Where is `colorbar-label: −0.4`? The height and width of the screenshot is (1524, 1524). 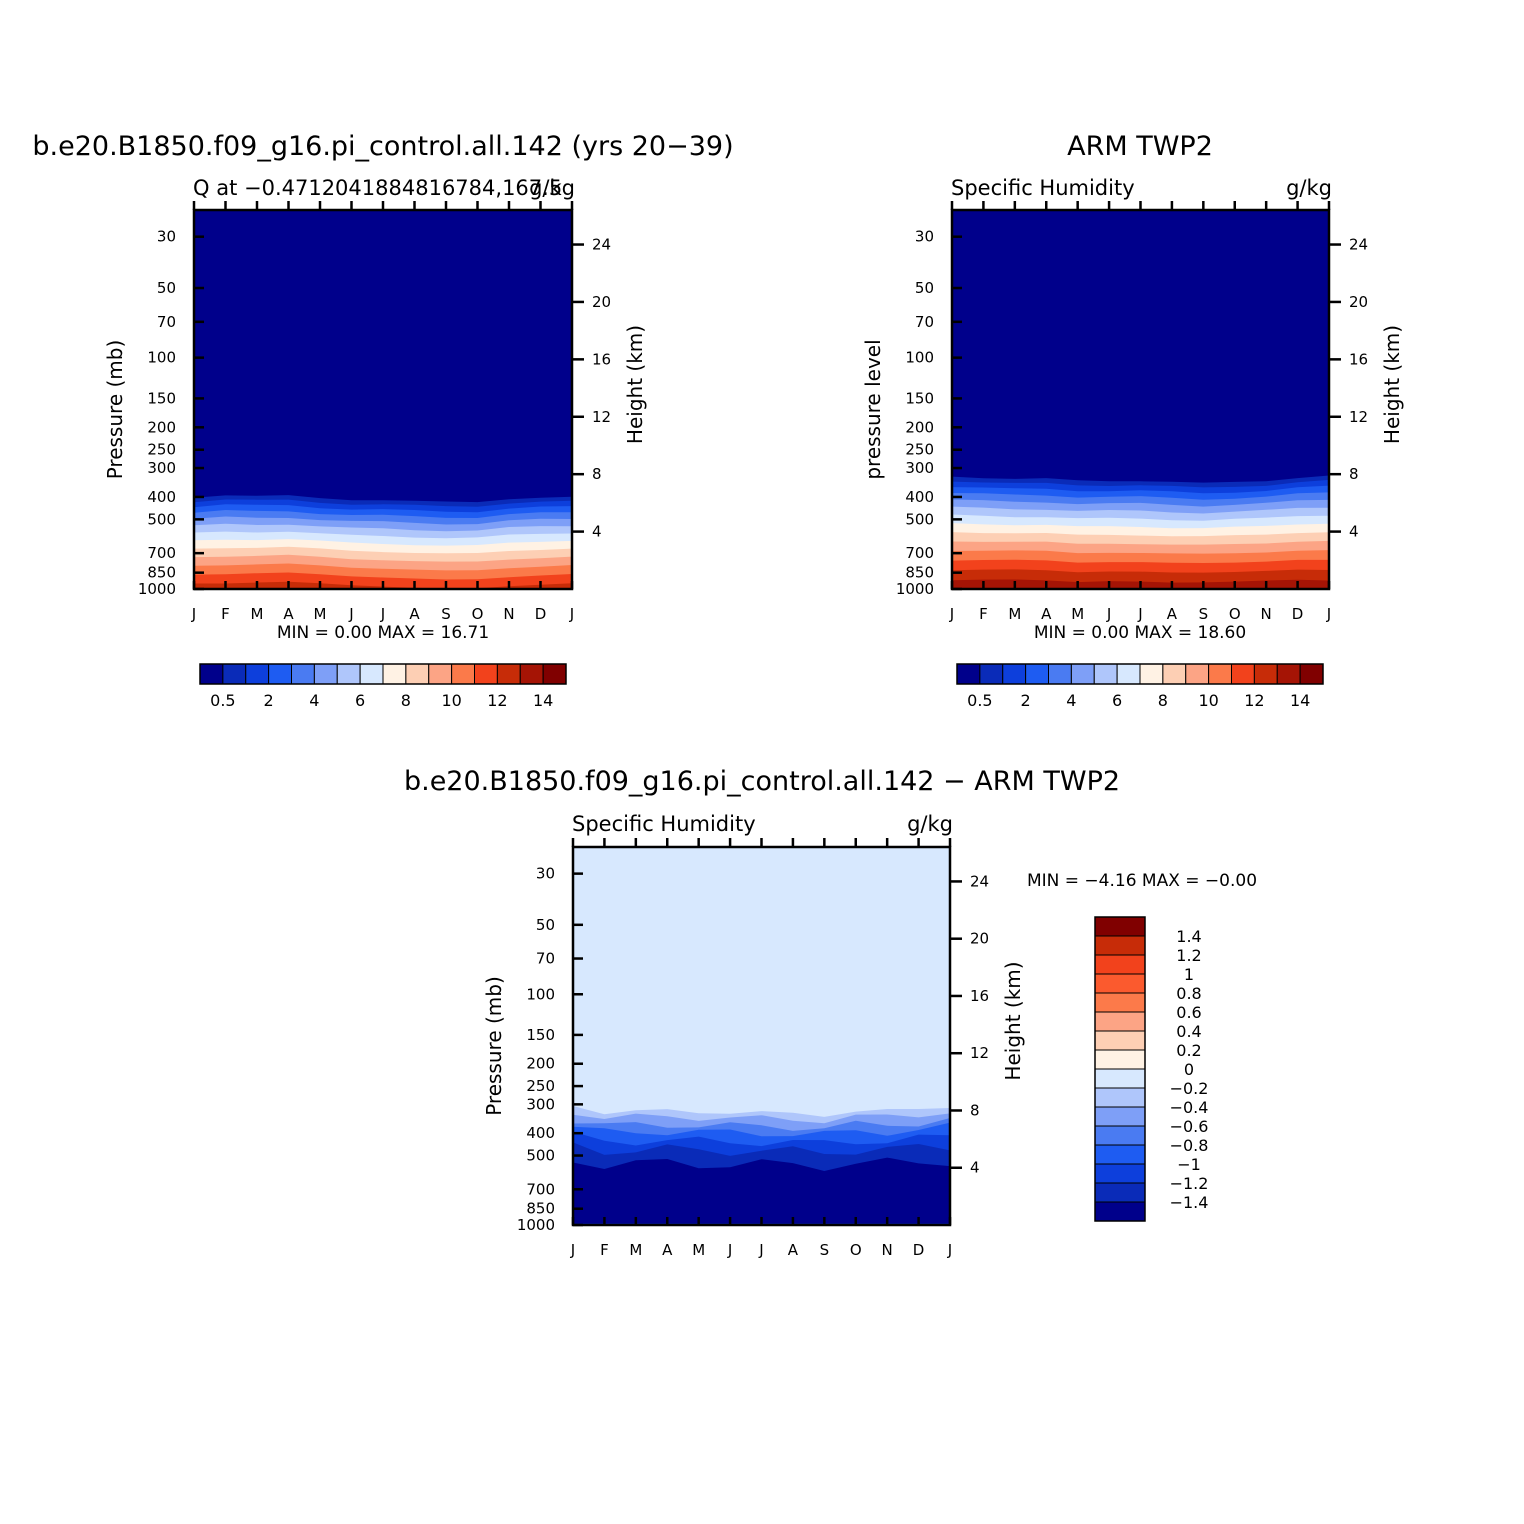 colorbar-label: −0.4 is located at coordinates (1189, 1107).